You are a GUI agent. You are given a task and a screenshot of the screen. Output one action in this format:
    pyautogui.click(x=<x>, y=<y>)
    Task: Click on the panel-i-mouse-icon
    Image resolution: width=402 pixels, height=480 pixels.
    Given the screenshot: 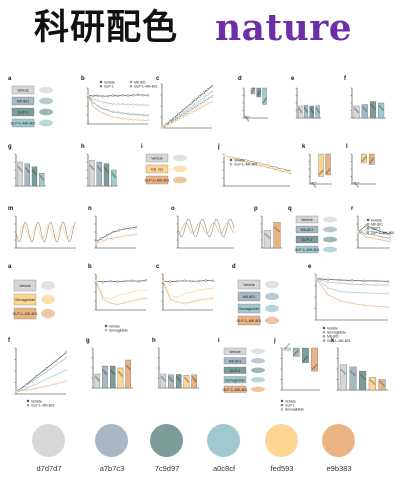 What is the action you would take?
    pyautogui.click(x=180, y=169)
    